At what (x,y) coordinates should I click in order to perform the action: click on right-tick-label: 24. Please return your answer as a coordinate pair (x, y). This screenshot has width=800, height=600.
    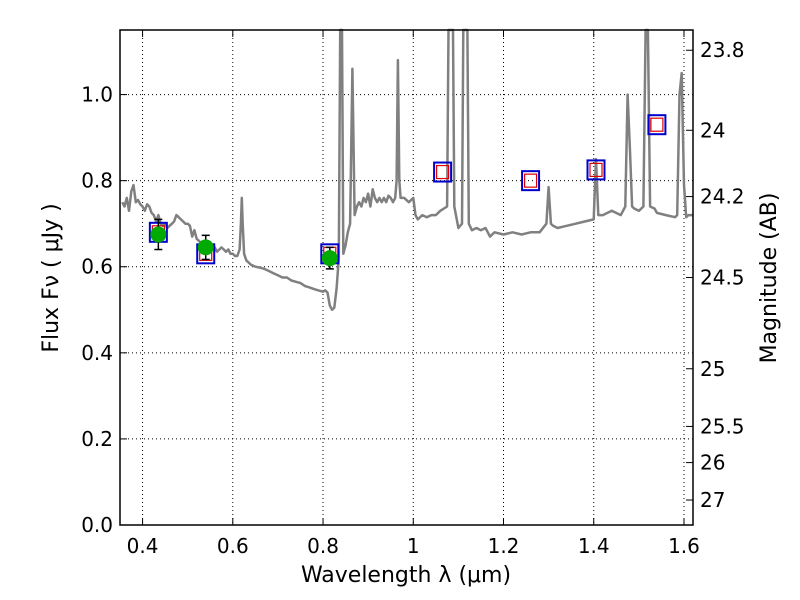
    Looking at the image, I should click on (712, 130).